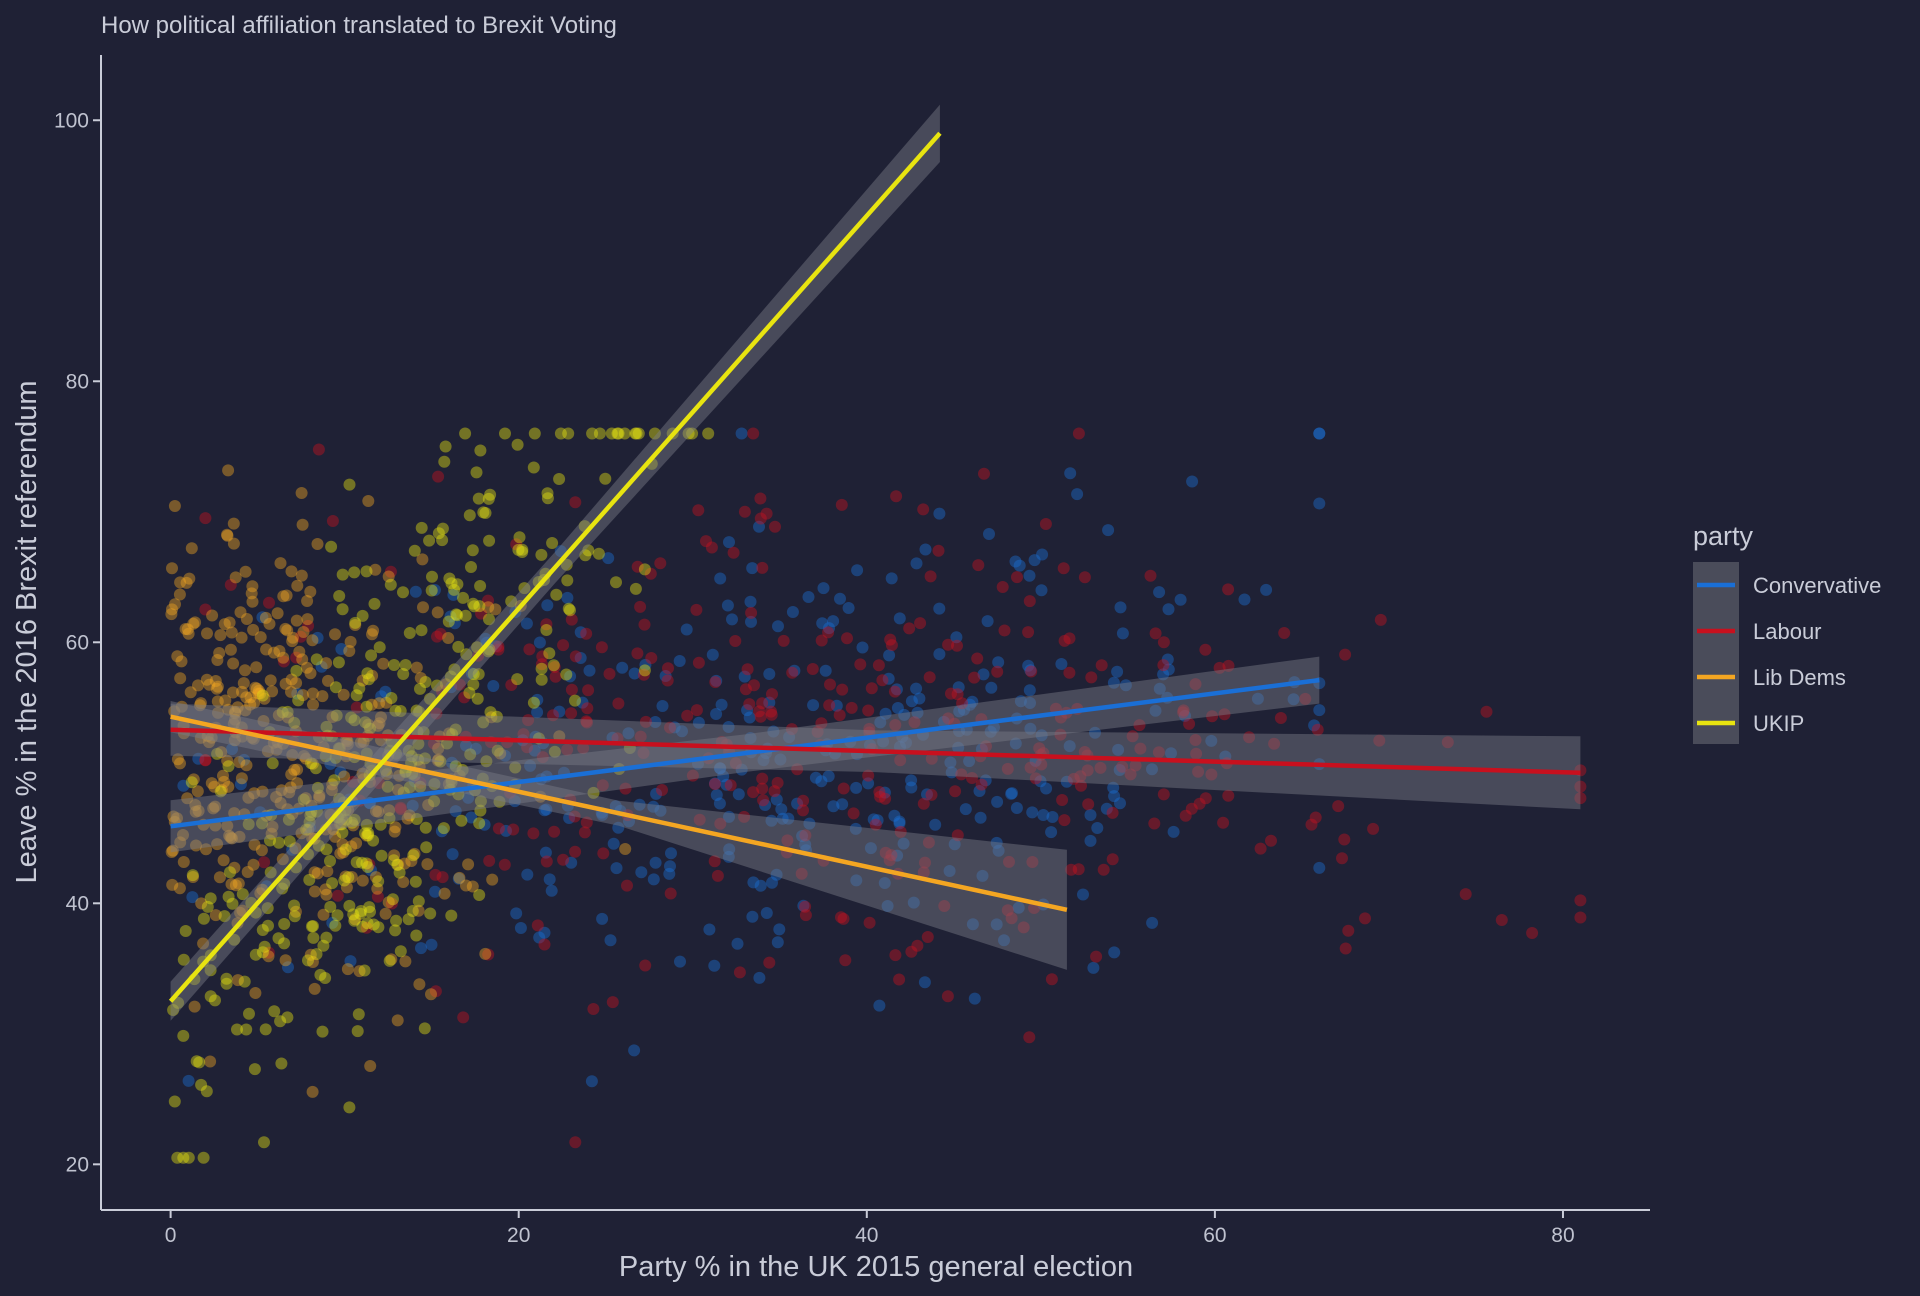 Image resolution: width=1920 pixels, height=1296 pixels. I want to click on trend-line-convervative, so click(745, 753).